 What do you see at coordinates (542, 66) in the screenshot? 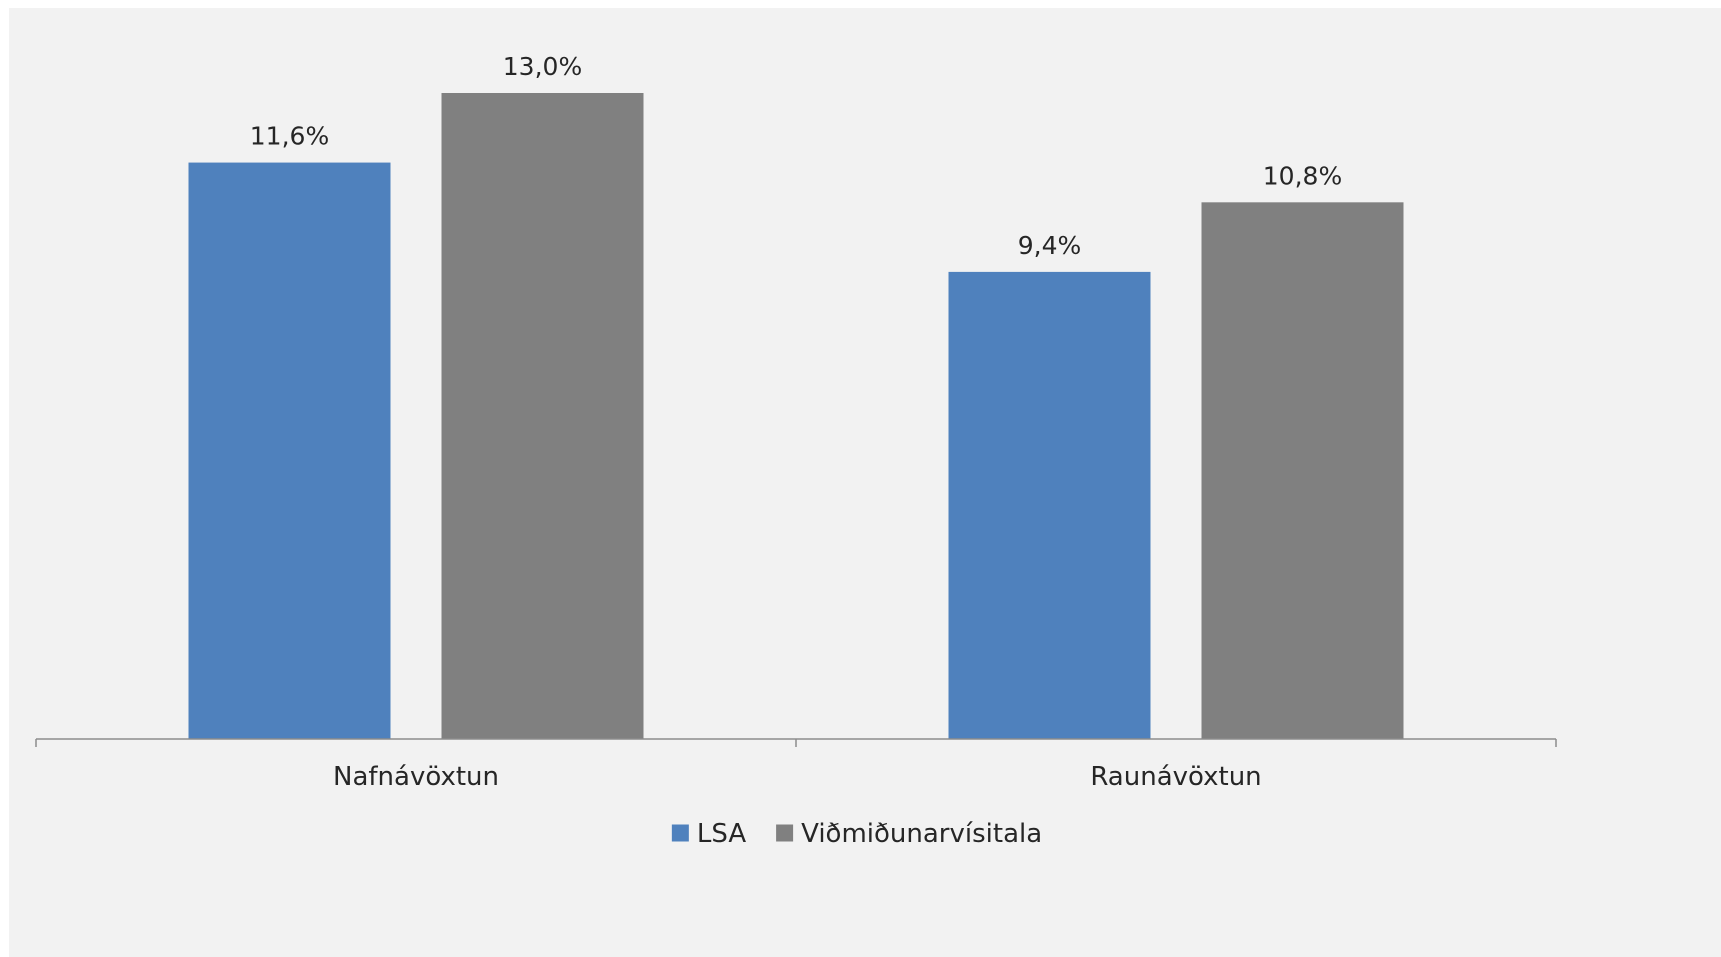
I see `data-label-vidmidunarvisitala-nafnavoxtun: 13,0%` at bounding box center [542, 66].